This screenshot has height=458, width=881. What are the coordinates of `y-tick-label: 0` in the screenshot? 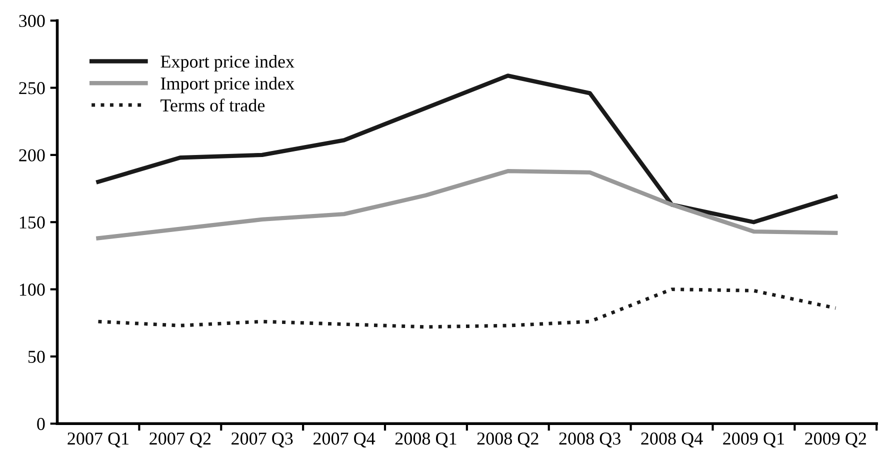 It's located at (41, 424).